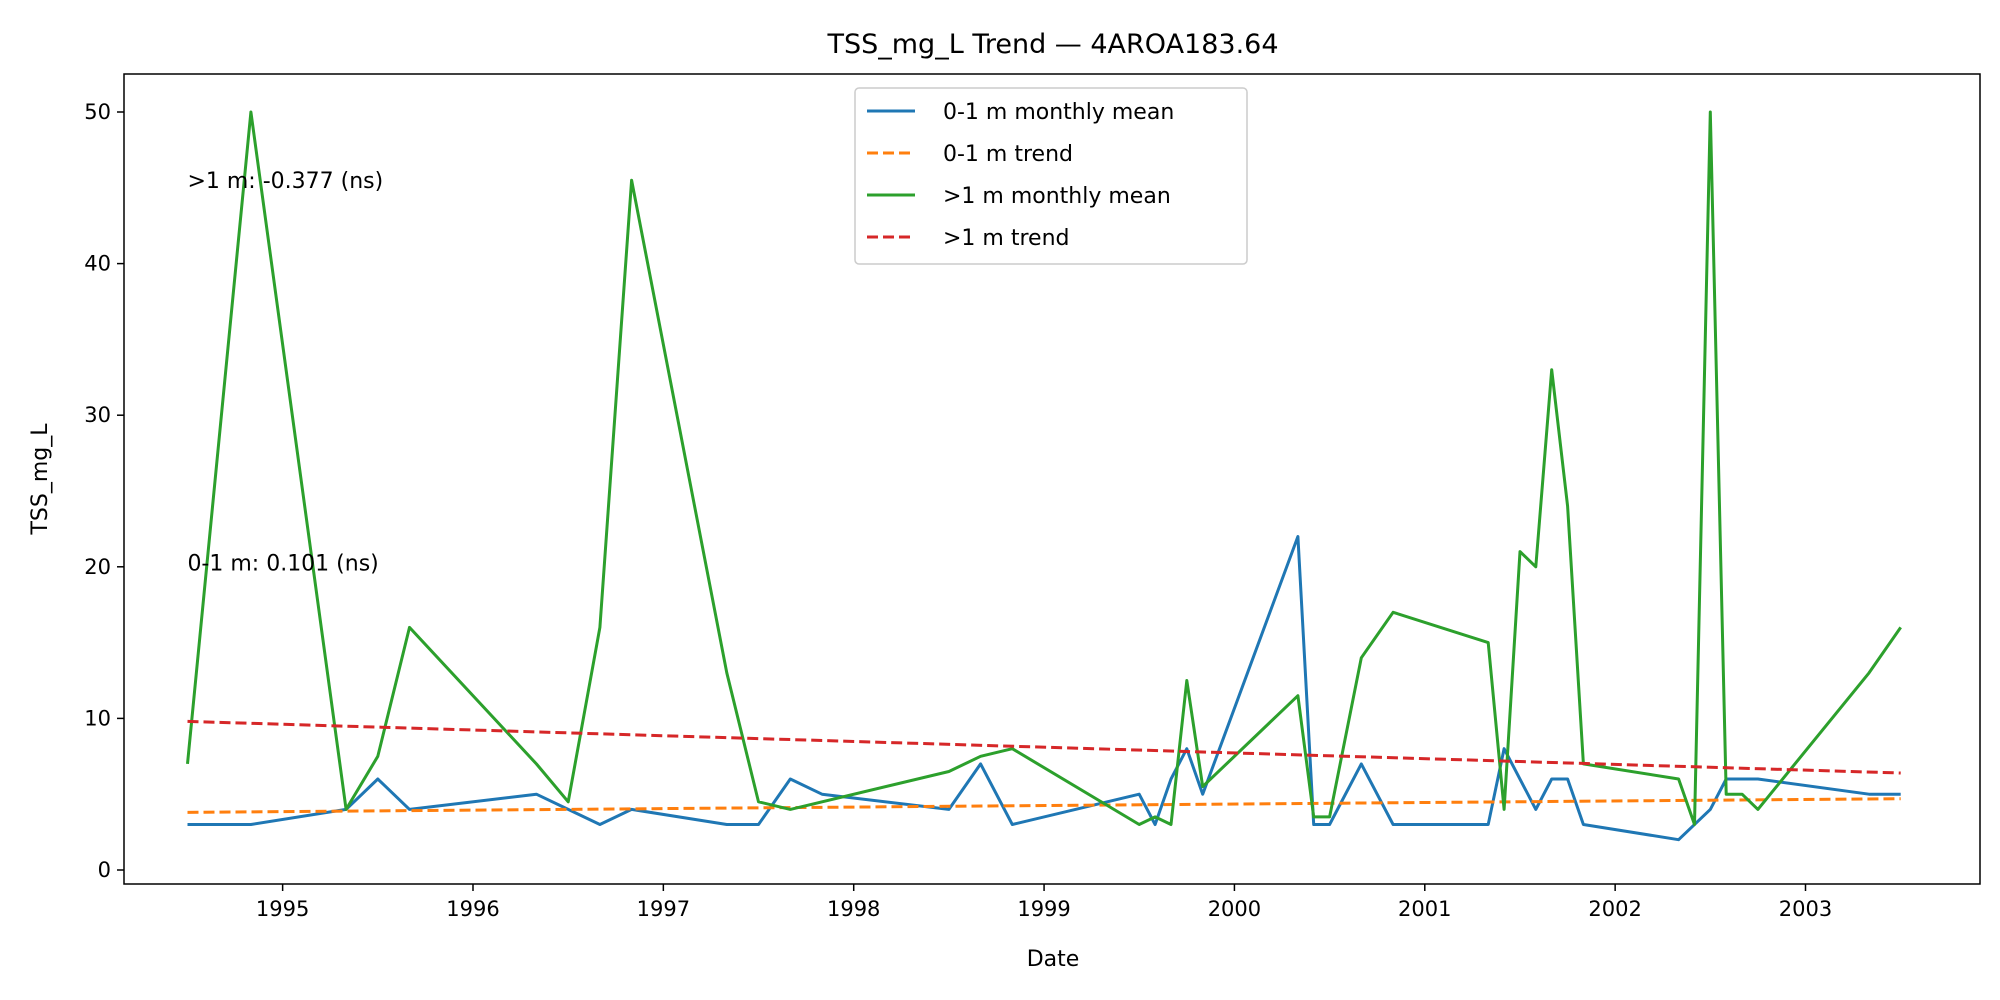 The image size is (2000, 1000). I want to click on x-axis-label: Date, so click(1053, 959).